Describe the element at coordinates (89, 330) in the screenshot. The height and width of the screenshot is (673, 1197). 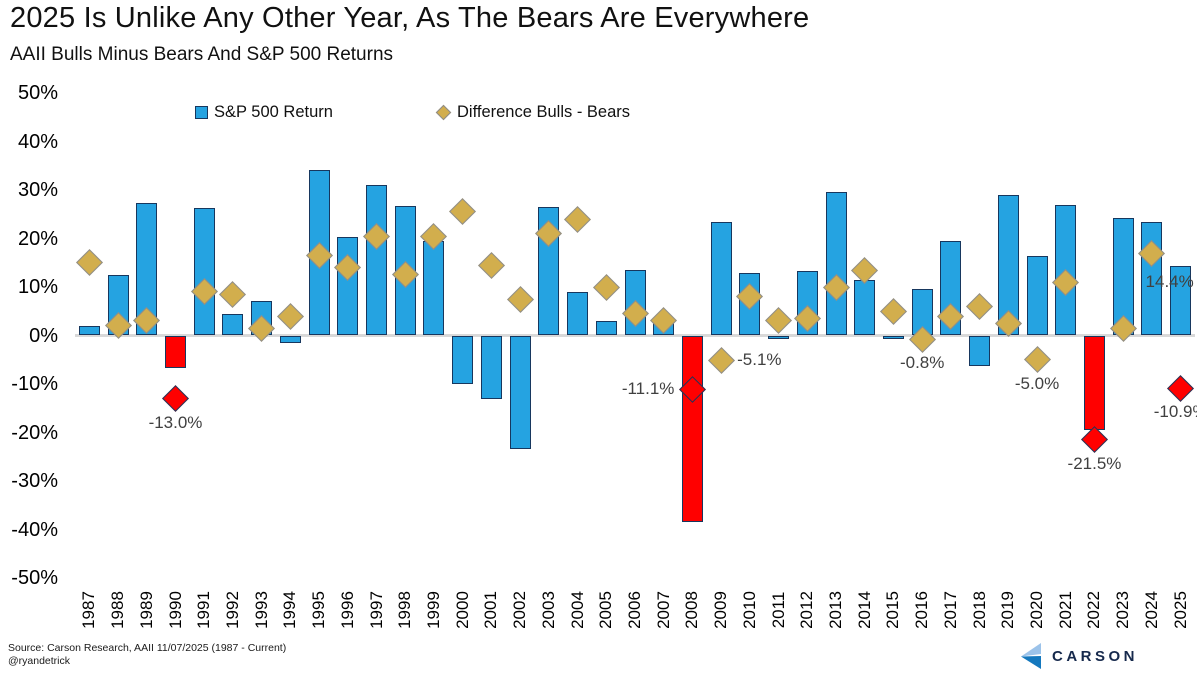
I see `bar-1987` at that location.